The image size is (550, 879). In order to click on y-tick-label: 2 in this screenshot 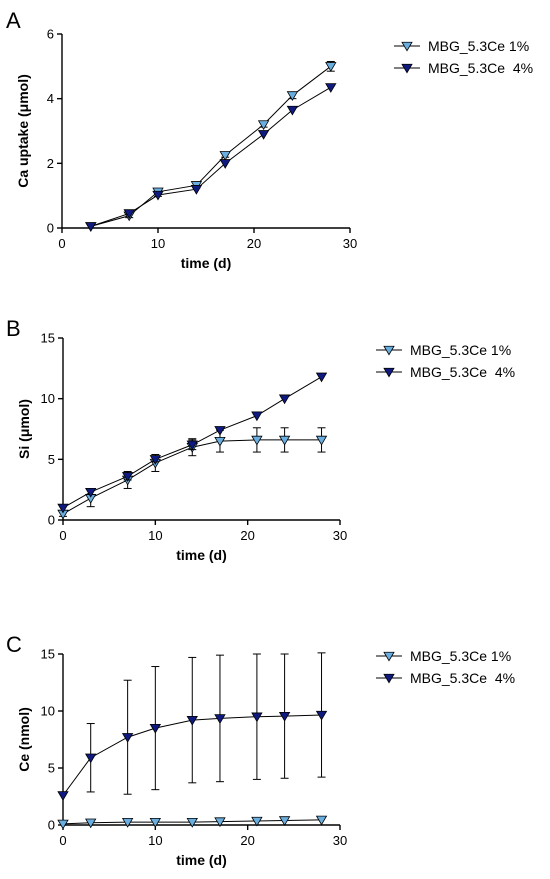, I will do `click(50, 163)`.